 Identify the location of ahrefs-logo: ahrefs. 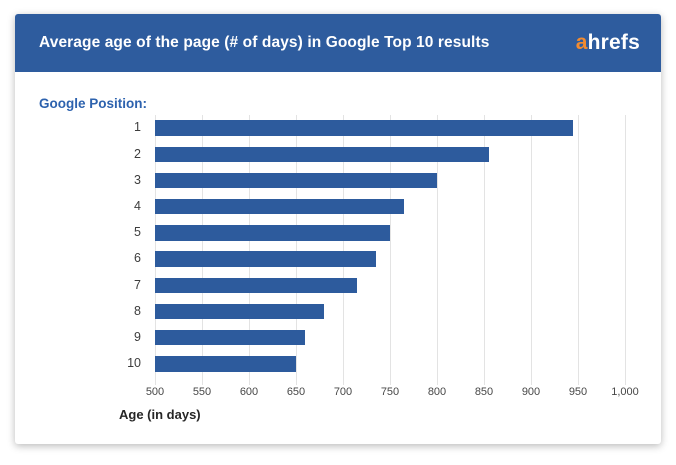
(608, 43).